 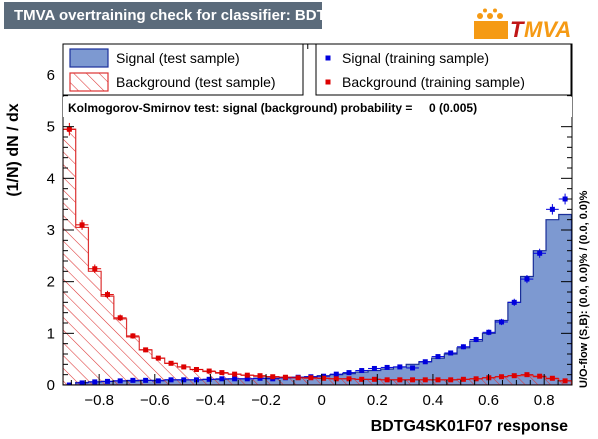 I want to click on x-tick-label: −0.4, so click(x=211, y=400).